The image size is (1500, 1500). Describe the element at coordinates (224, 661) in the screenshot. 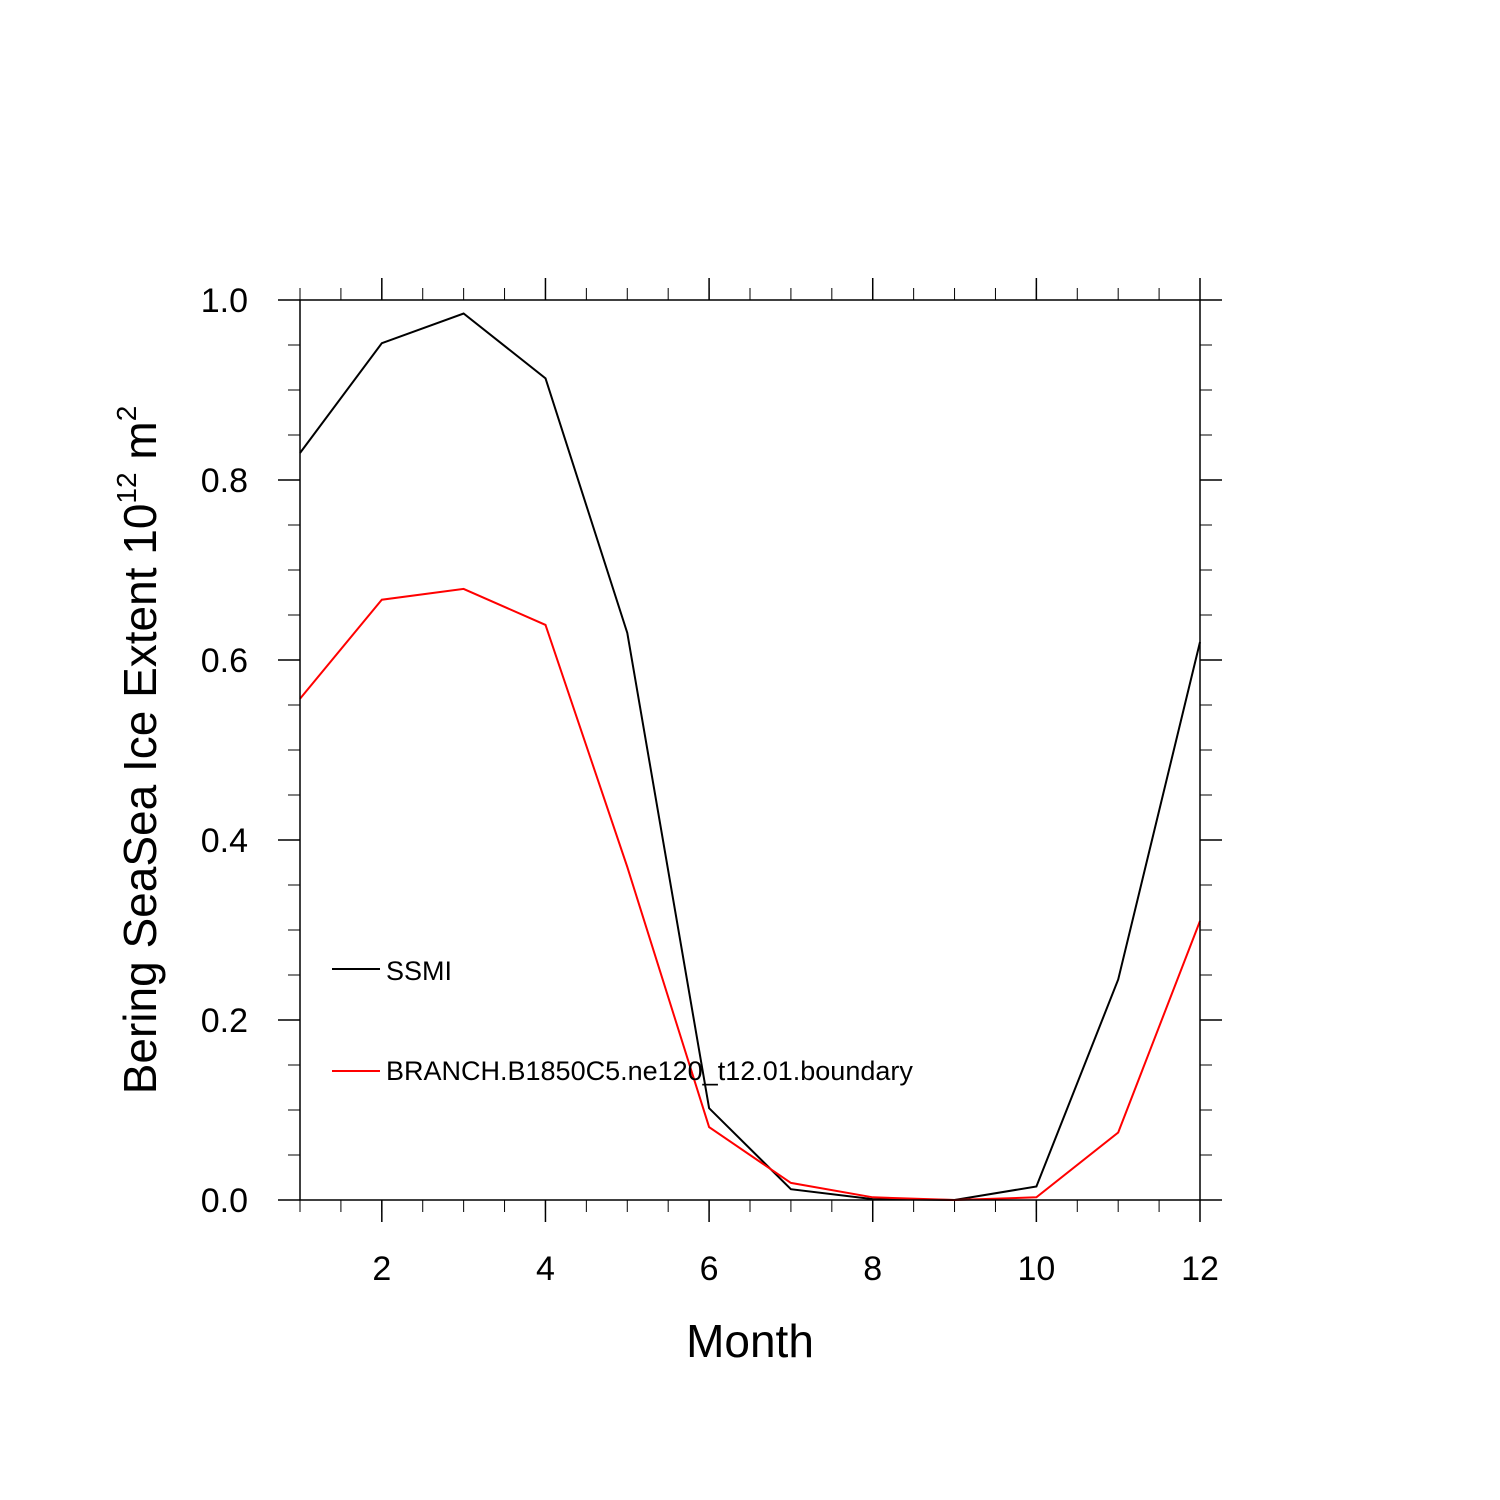

I see `y-tick-label: 0.6` at that location.